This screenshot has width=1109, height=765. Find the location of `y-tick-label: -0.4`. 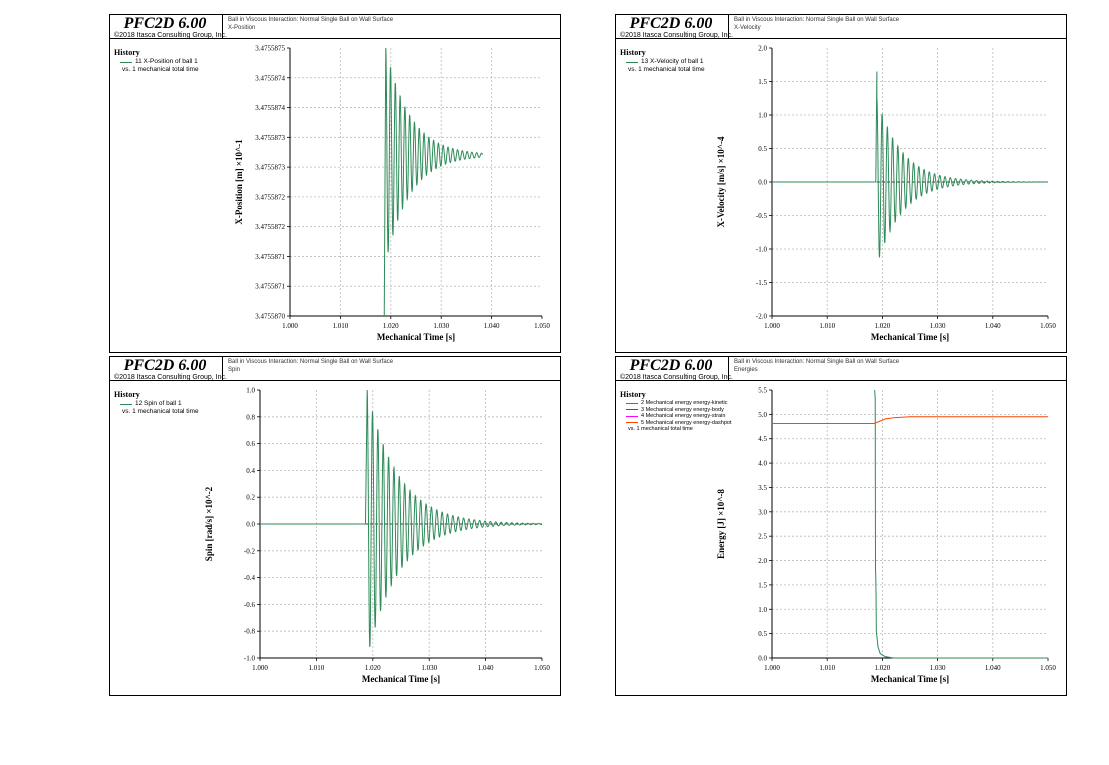

y-tick-label: -0.4 is located at coordinates (250, 578).